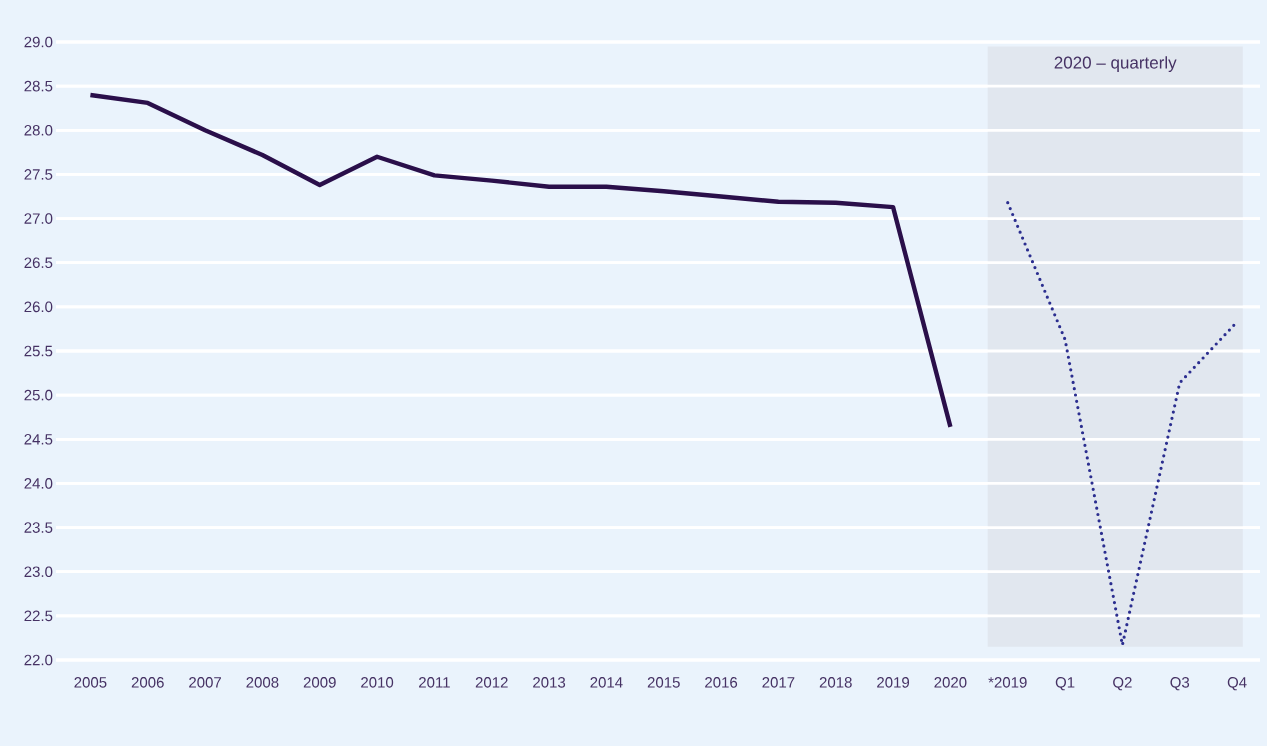 The image size is (1267, 746). Describe the element at coordinates (491, 682) in the screenshot. I see `x-tick-label: 2012` at that location.